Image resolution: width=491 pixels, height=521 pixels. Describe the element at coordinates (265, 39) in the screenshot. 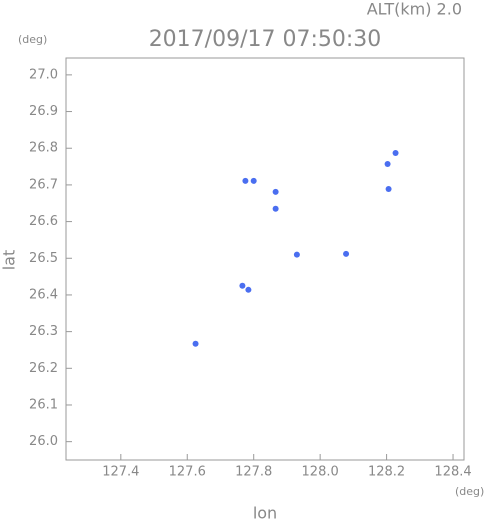

I see `chart-title: 2017/09/17 07:50:30` at that location.